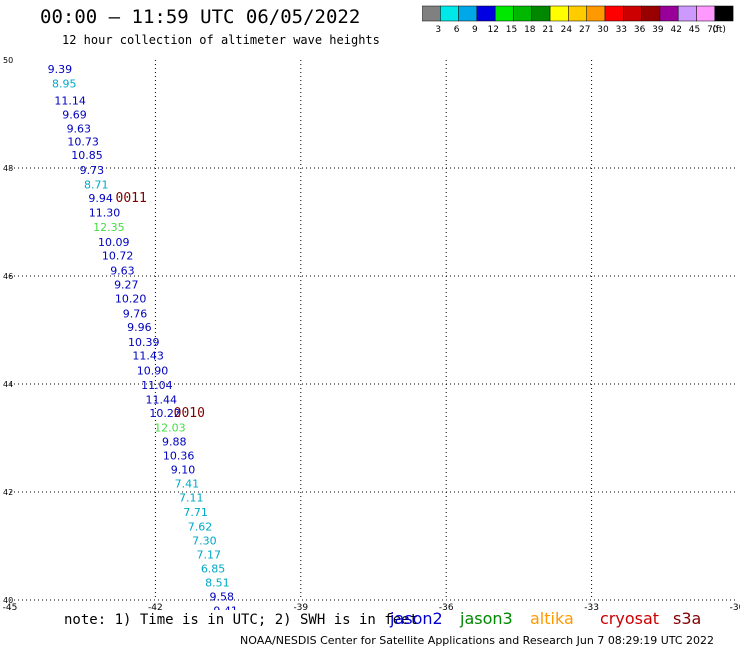 This screenshot has width=740, height=650. Describe the element at coordinates (109, 227) in the screenshot. I see `swh-value-label: 12.35` at that location.